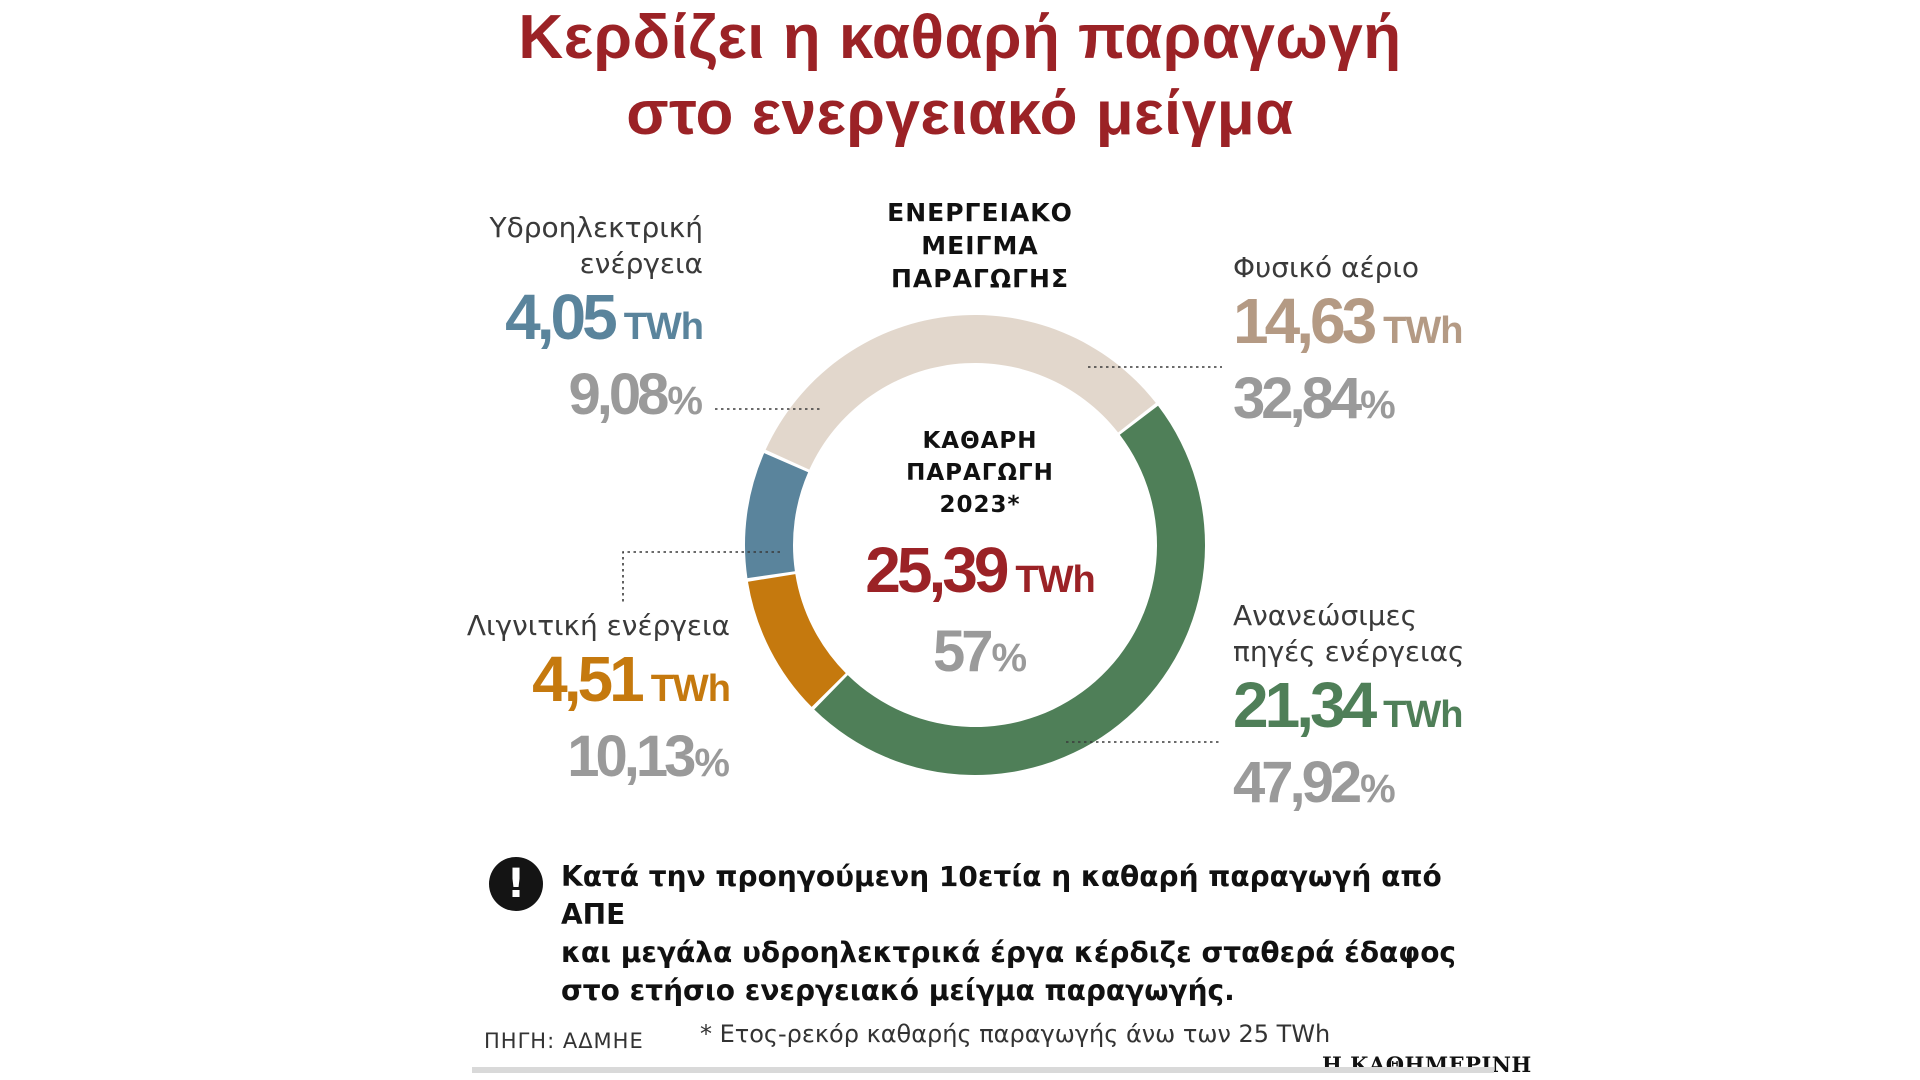 This screenshot has width=1920, height=1080. What do you see at coordinates (962, 651) in the screenshot?
I see `center-percent-number: 57` at bounding box center [962, 651].